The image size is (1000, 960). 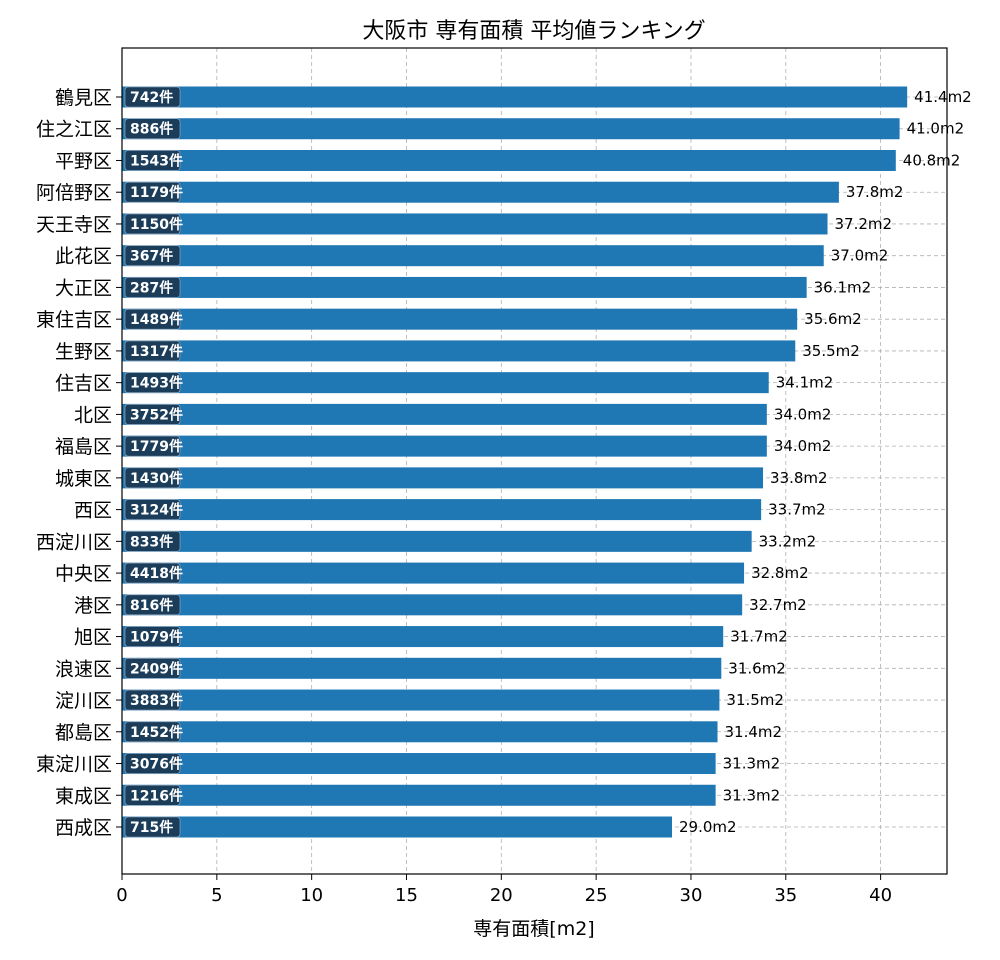 I want to click on value-label: 31.4m2, so click(x=754, y=732).